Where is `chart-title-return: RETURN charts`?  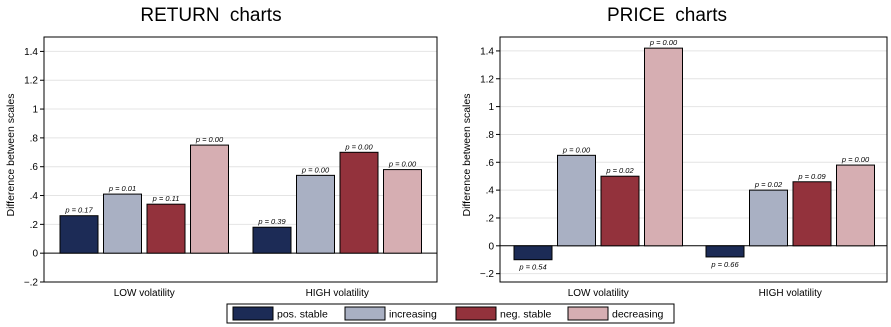
chart-title-return: RETURN charts is located at coordinates (210, 15).